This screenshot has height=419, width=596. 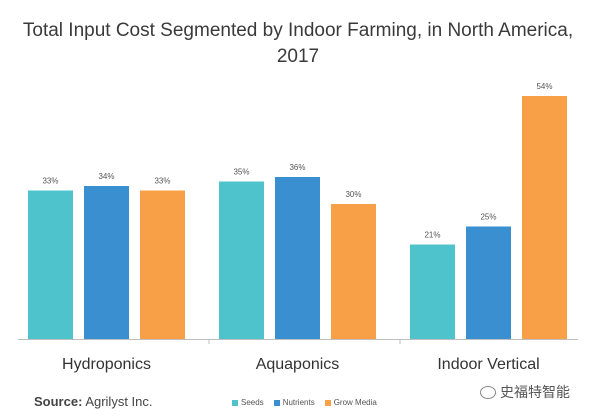 I want to click on legend-swatch-seeds, so click(x=235, y=402).